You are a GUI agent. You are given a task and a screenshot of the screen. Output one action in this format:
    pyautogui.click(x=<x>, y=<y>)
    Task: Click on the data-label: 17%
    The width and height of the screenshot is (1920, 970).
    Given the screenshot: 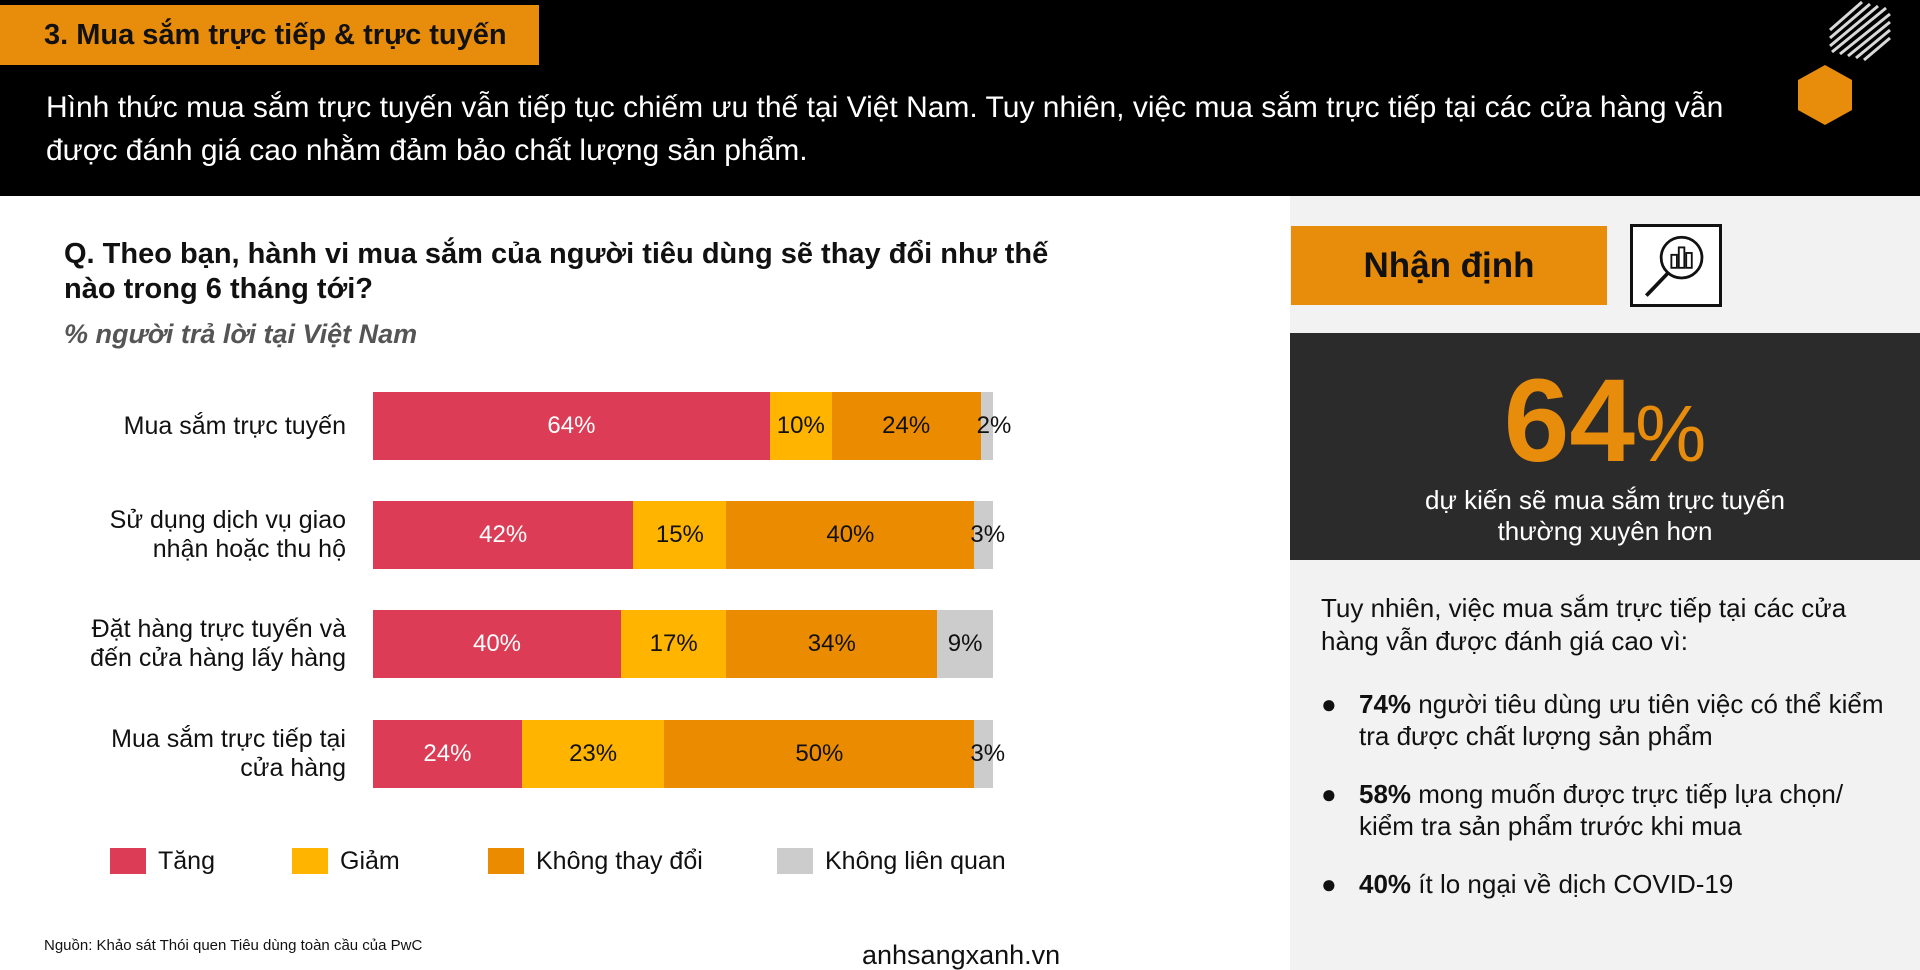 What is the action you would take?
    pyautogui.click(x=673, y=643)
    